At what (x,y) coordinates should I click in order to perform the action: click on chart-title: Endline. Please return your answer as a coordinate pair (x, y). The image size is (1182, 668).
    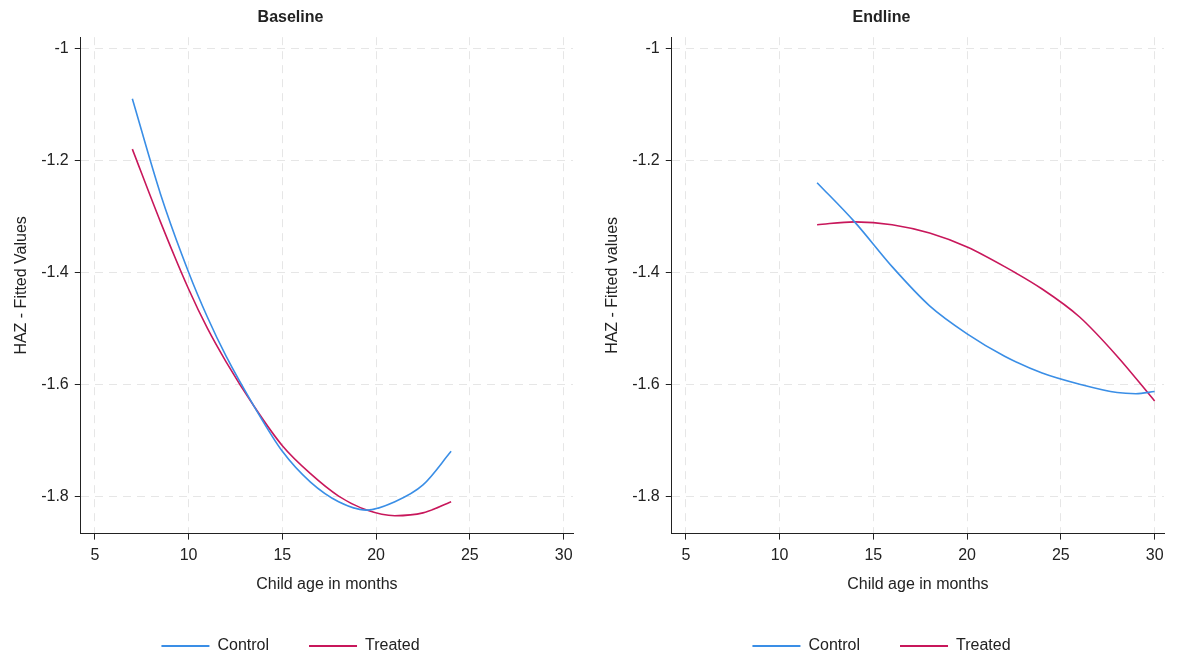
    Looking at the image, I should click on (881, 17).